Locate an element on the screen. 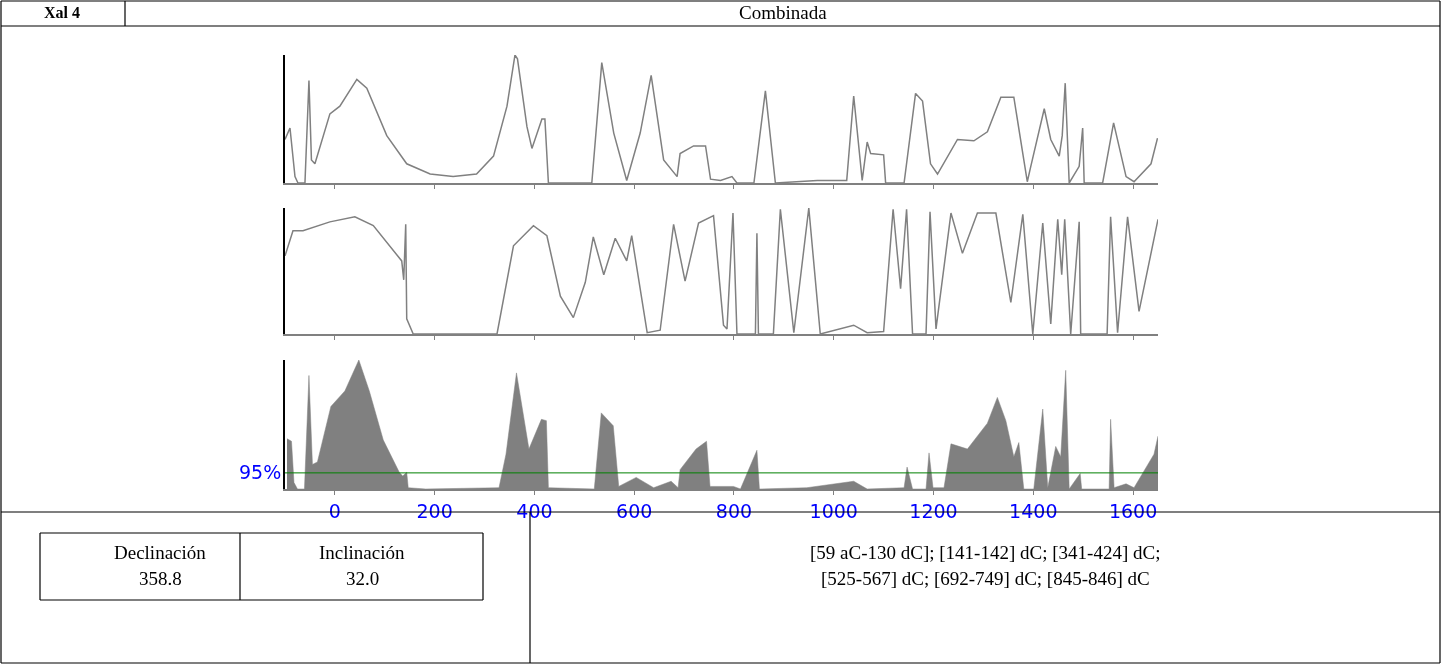 The width and height of the screenshot is (1442, 665). x-tick-label: 600 is located at coordinates (634, 510).